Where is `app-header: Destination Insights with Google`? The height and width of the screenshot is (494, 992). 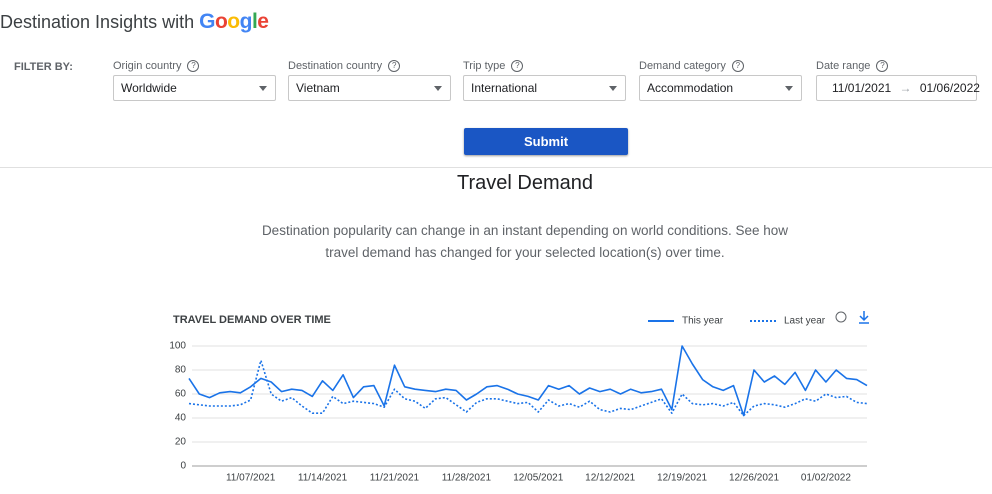 app-header: Destination Insights with Google is located at coordinates (134, 22).